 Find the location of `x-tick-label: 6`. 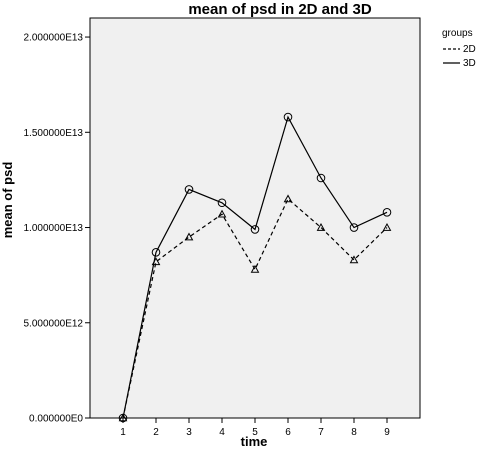

x-tick-label: 6 is located at coordinates (288, 432).